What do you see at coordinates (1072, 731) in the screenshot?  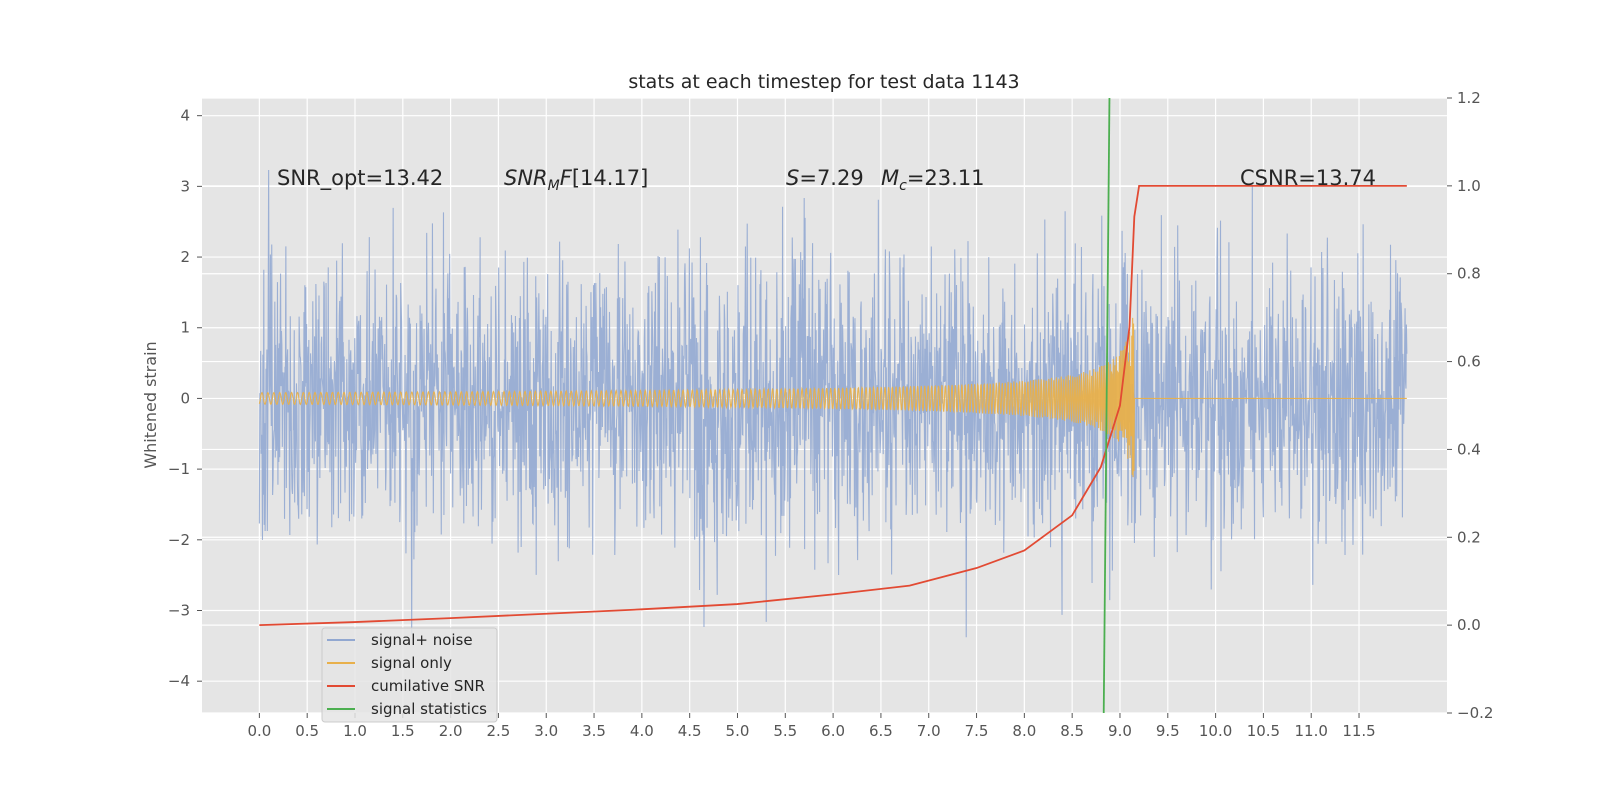 I see `x-tick-label: 8.5` at bounding box center [1072, 731].